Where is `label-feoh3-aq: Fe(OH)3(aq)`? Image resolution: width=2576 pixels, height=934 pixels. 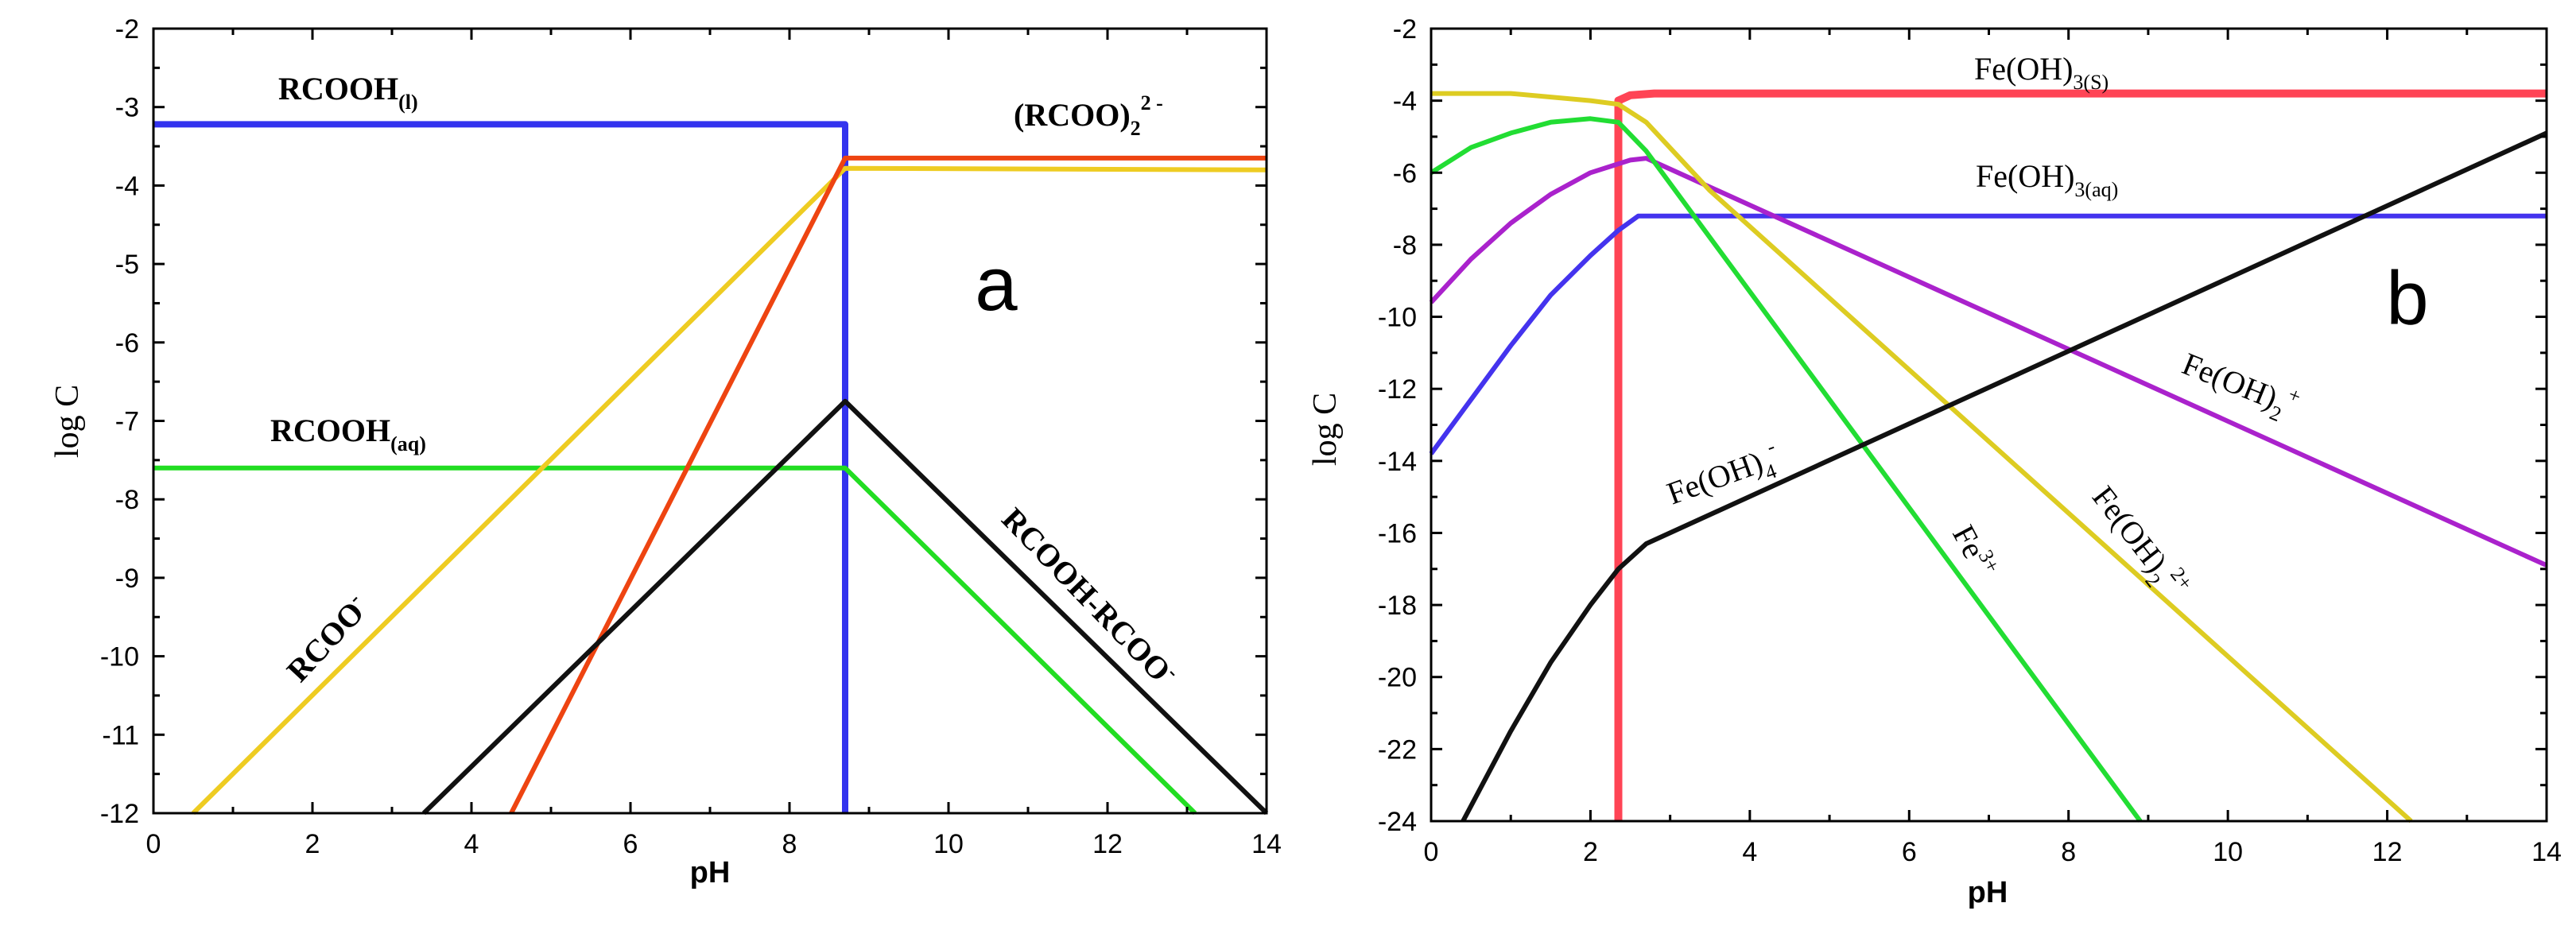 label-feoh3-aq: Fe(OH)3(aq) is located at coordinates (2047, 179).